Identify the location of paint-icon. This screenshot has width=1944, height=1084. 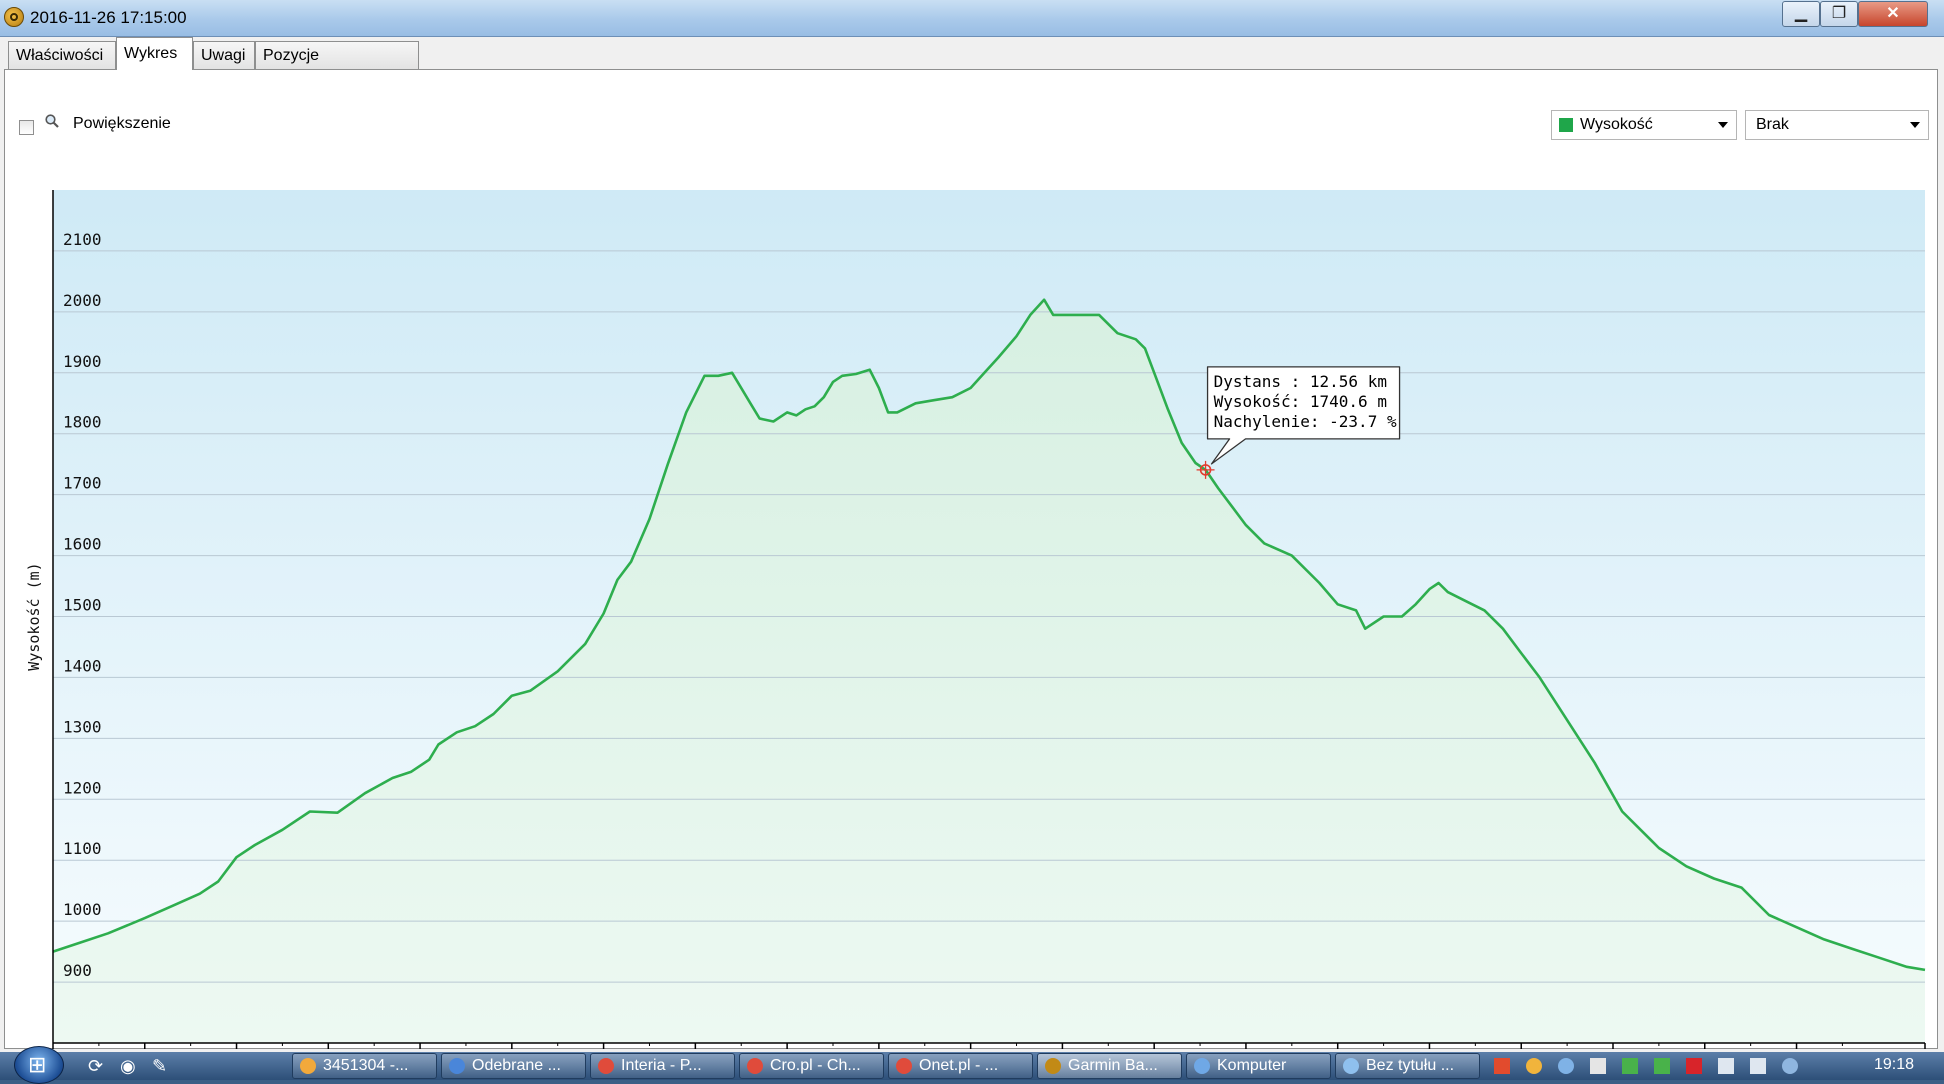
(1351, 1066).